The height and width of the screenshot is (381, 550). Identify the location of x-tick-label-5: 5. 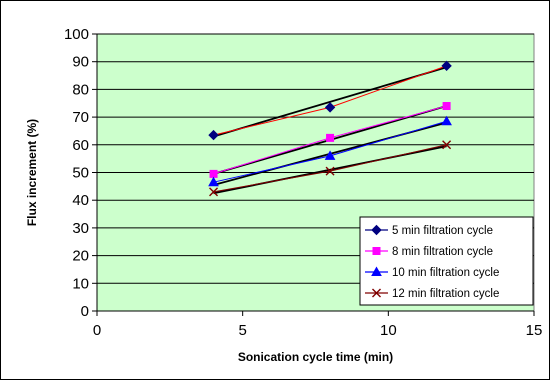
(242, 330).